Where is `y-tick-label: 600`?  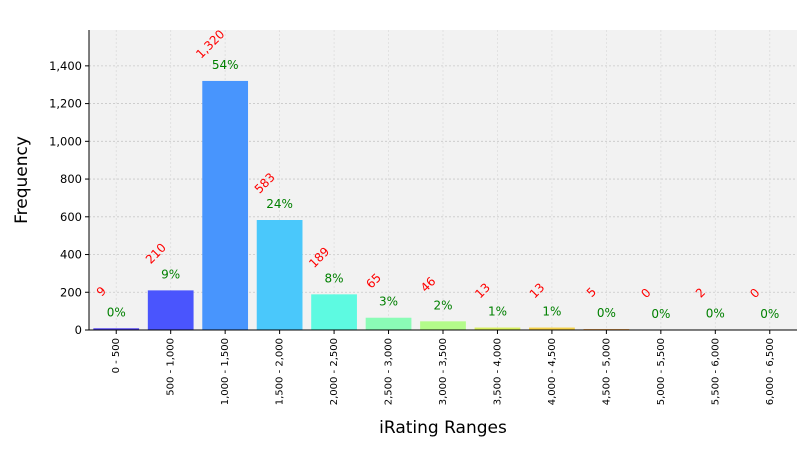
y-tick-label: 600 is located at coordinates (71, 217).